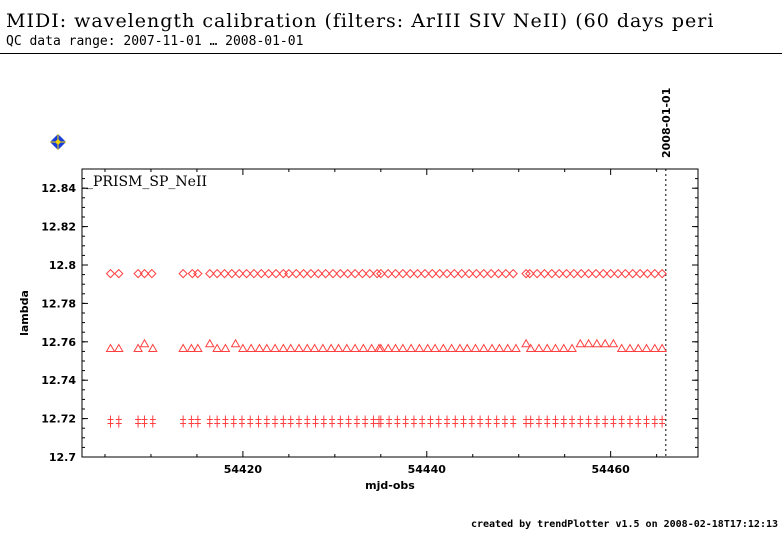  What do you see at coordinates (58, 142) in the screenshot?
I see `navigation-arrows-icon` at bounding box center [58, 142].